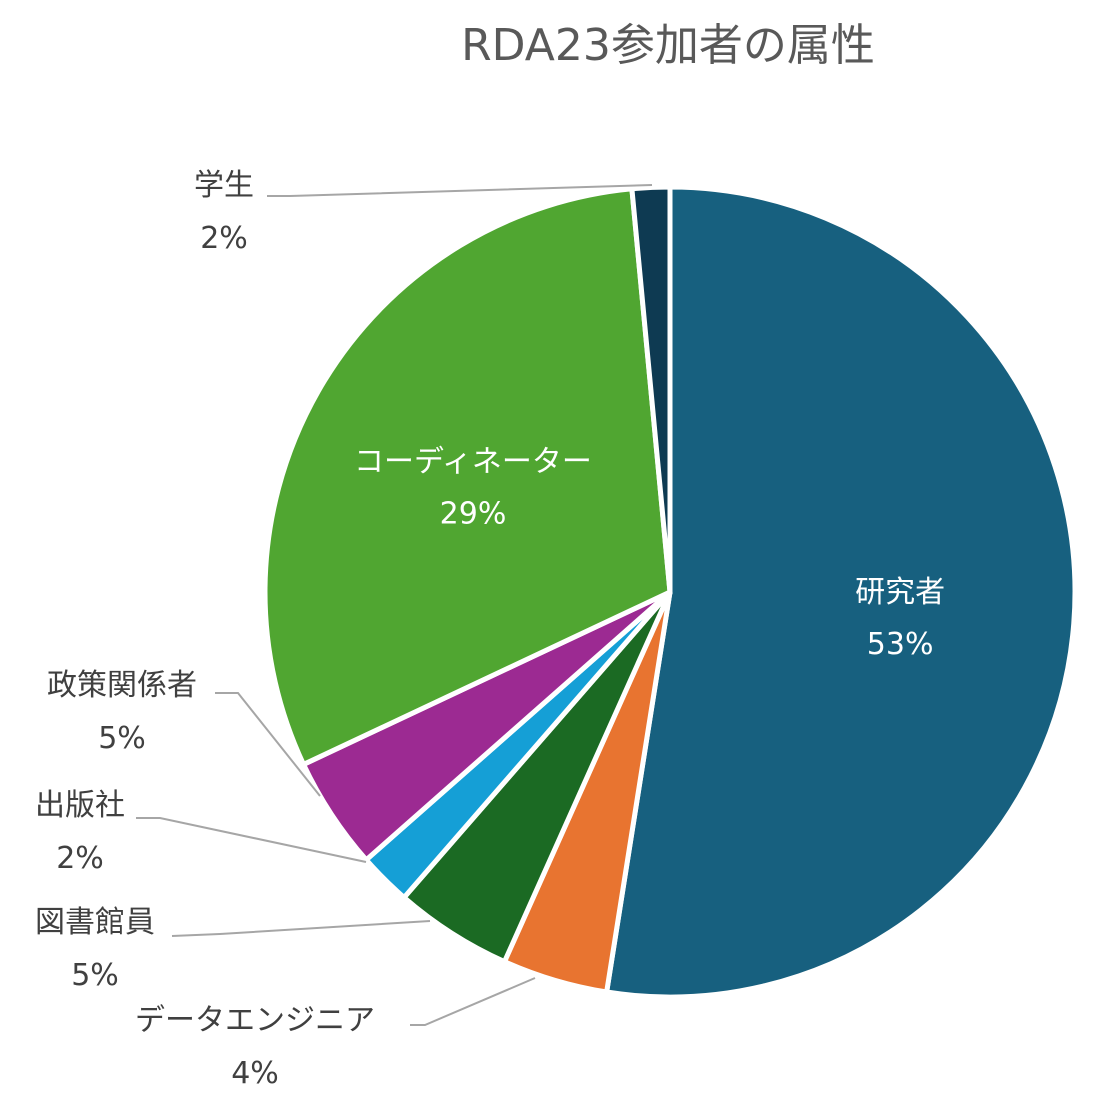  What do you see at coordinates (473, 462) in the screenshot?
I see `slice-label-coordinator: コーディネーター` at bounding box center [473, 462].